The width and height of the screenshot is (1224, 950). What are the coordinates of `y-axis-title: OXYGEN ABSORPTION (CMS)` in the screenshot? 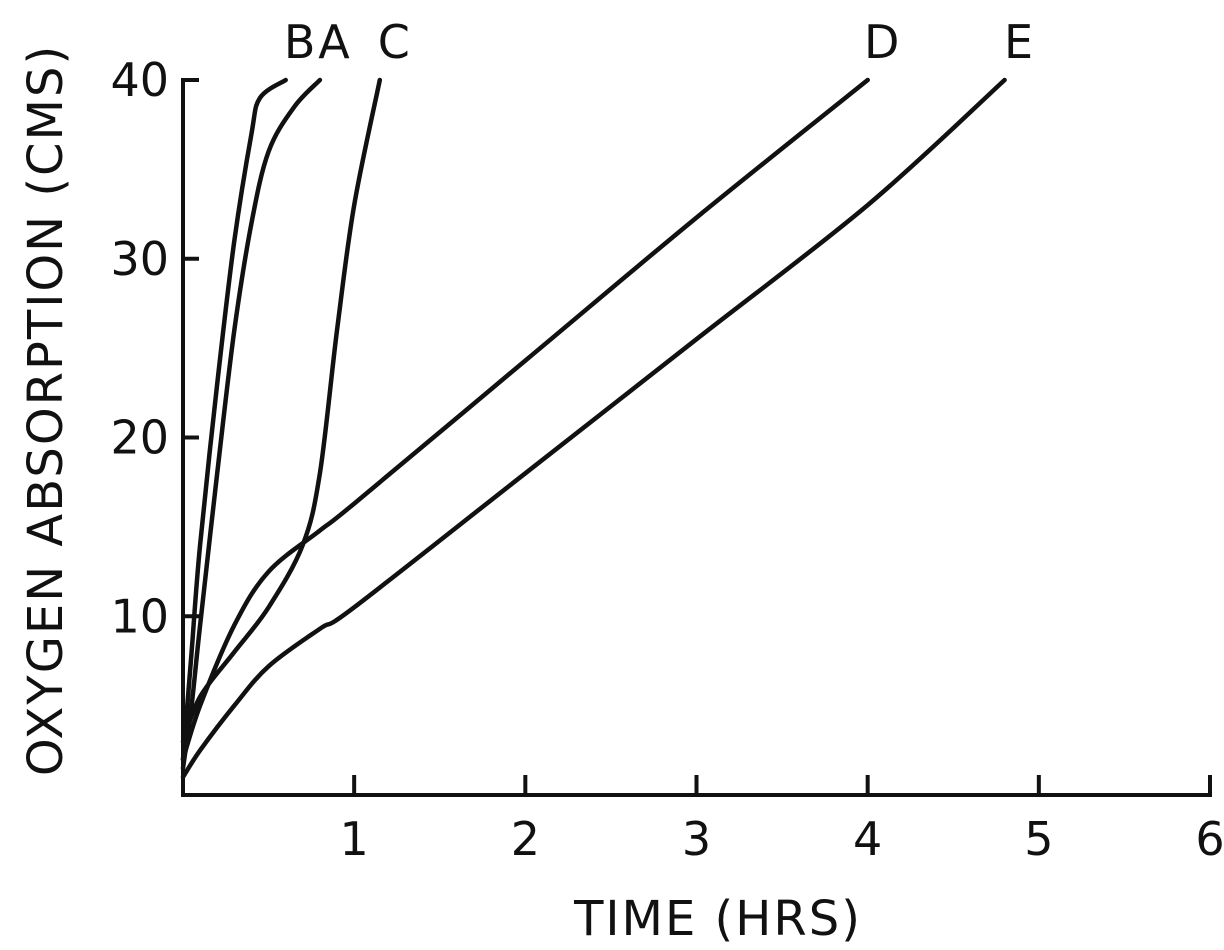 It's located at (46, 410).